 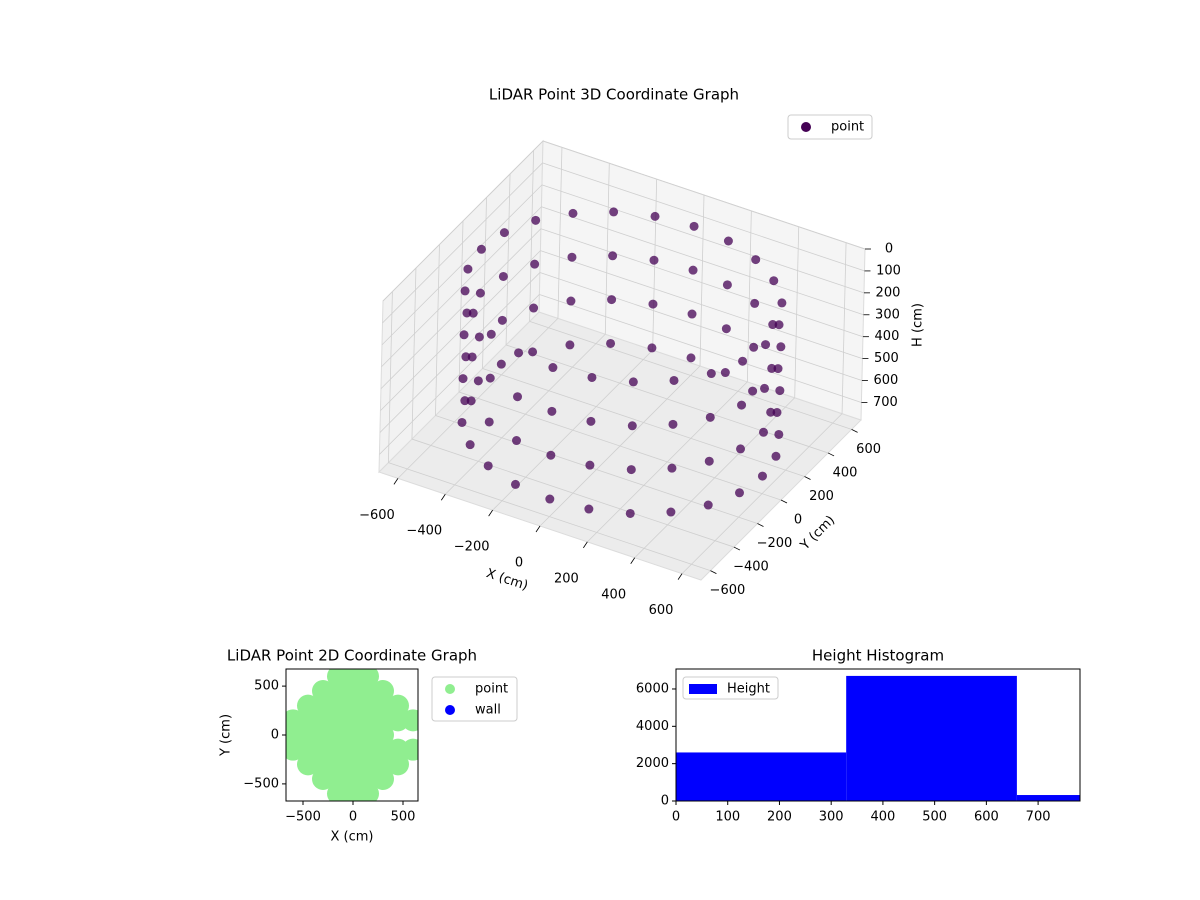 I want to click on y-tick-label: 6000, so click(x=652, y=688).